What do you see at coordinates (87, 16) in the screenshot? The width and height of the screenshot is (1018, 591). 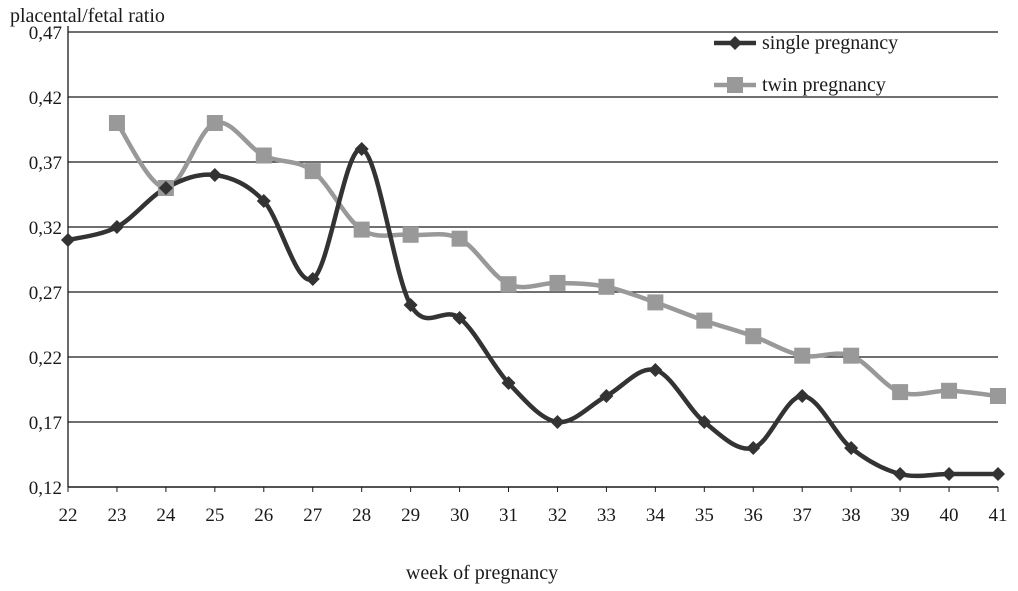 I see `y-axis-title: placental/fetal ratio` at bounding box center [87, 16].